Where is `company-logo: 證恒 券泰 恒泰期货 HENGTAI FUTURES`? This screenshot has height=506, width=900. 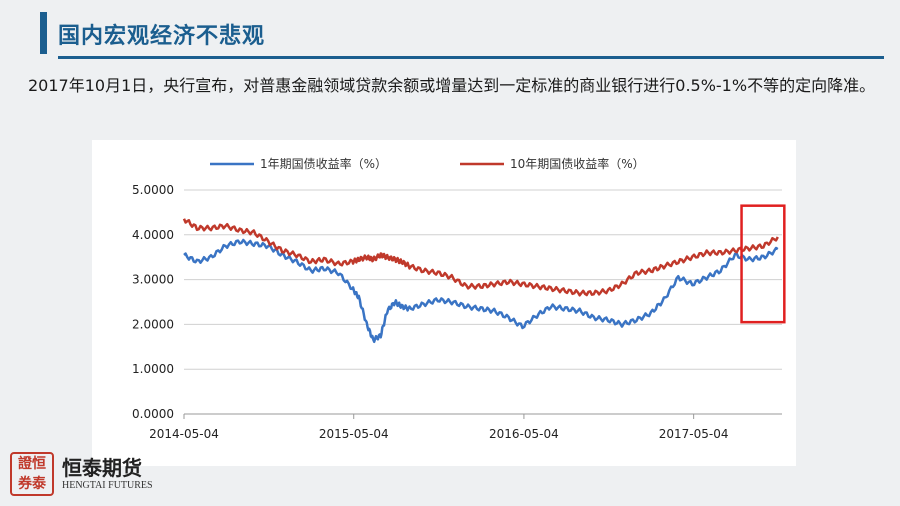 company-logo: 證恒 券泰 恒泰期货 HENGTAI FUTURES is located at coordinates (100, 476).